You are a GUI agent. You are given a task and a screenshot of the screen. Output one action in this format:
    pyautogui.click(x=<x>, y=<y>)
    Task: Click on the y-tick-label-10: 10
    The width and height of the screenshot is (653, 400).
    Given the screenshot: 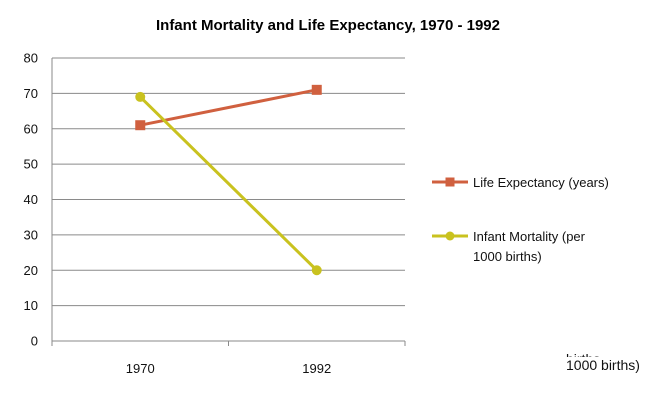 What is the action you would take?
    pyautogui.click(x=31, y=305)
    